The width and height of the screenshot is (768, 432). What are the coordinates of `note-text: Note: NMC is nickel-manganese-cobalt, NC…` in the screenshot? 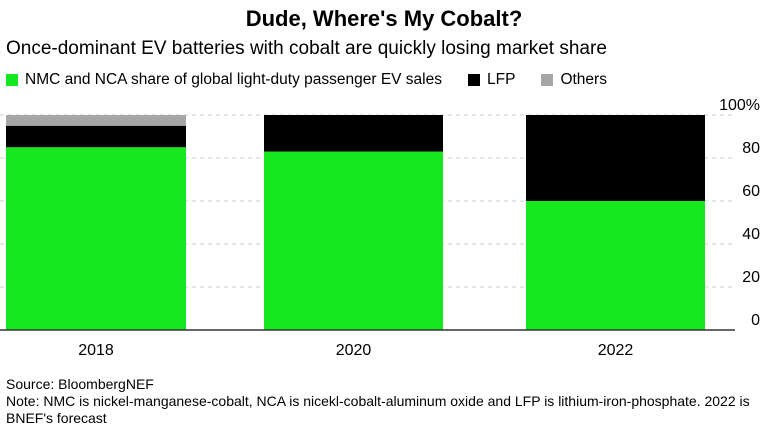 It's located at (378, 409).